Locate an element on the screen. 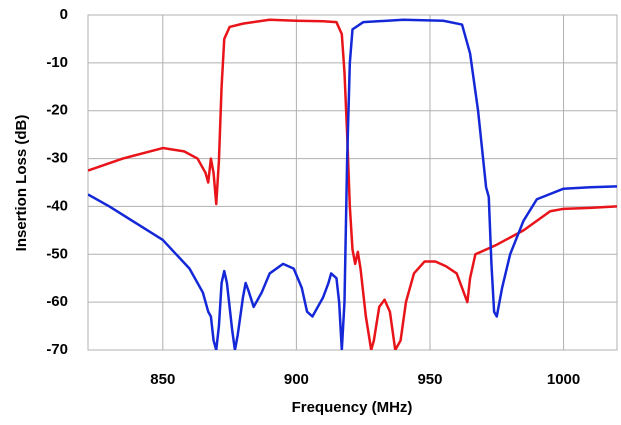 This screenshot has width=621, height=425. y-tick-label: -30 is located at coordinates (57, 158).